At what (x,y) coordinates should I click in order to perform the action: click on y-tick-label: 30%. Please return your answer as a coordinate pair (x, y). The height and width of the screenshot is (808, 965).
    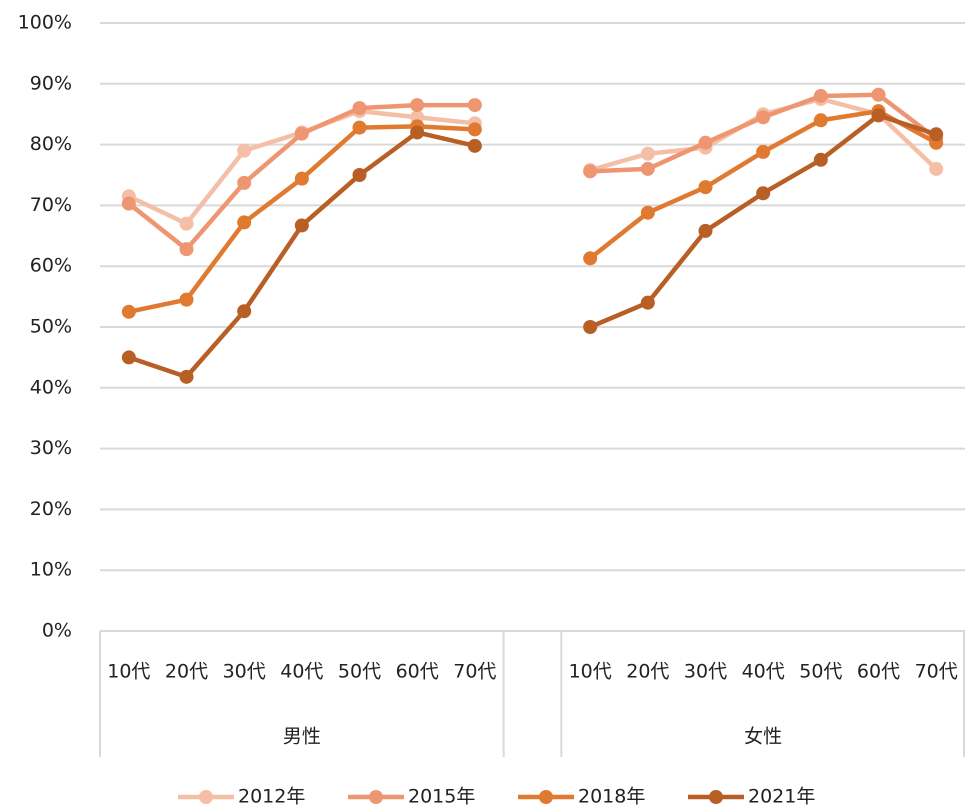
    Looking at the image, I should click on (51, 448).